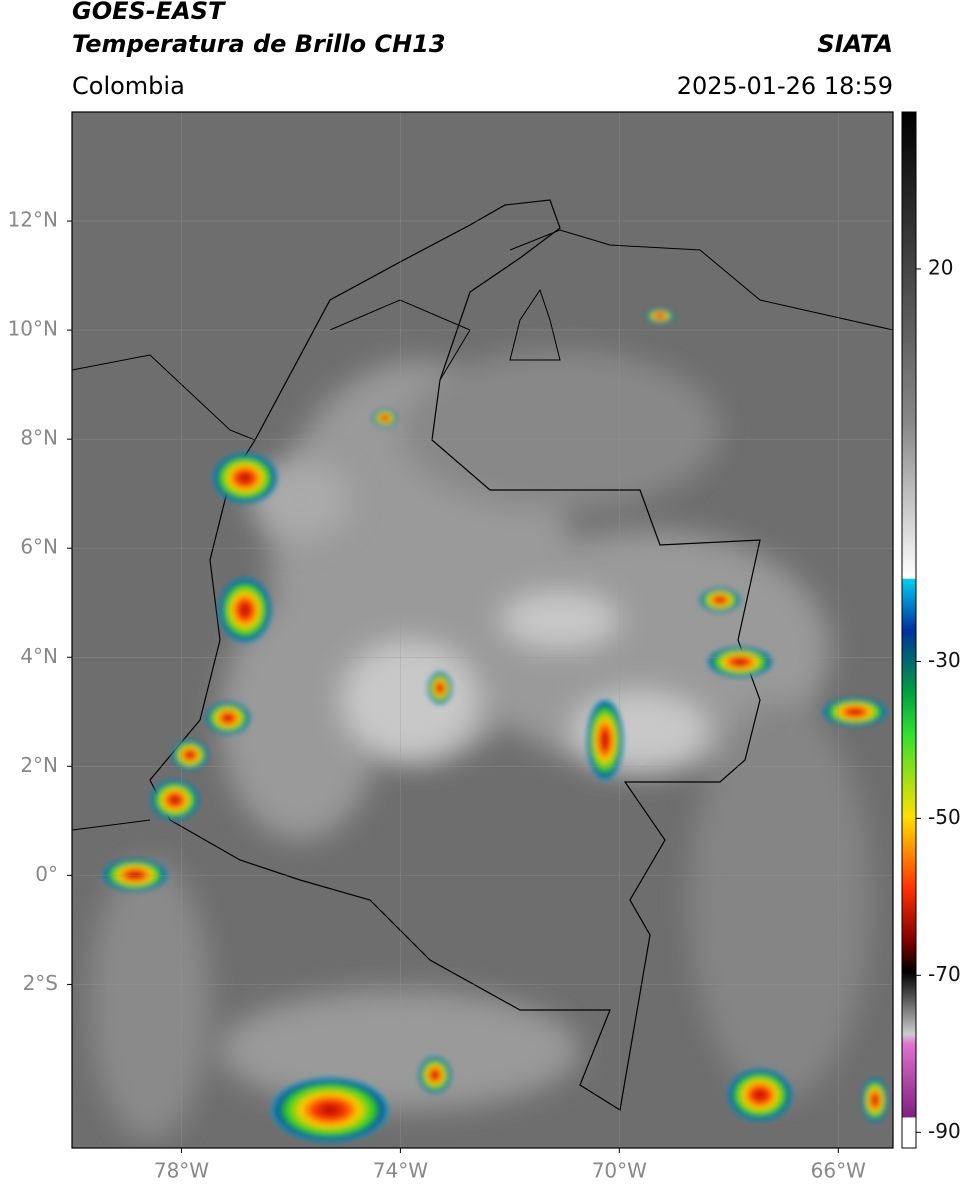  Describe the element at coordinates (149, 12) in the screenshot. I see `title-line1: GOES-EAST` at that location.